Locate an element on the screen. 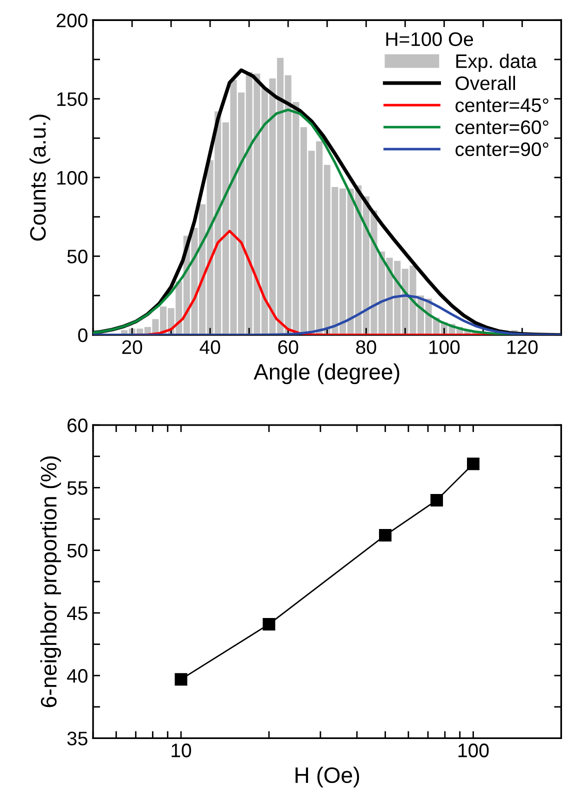 The width and height of the screenshot is (564, 805). y-tick-label: 150 is located at coordinates (72, 99).